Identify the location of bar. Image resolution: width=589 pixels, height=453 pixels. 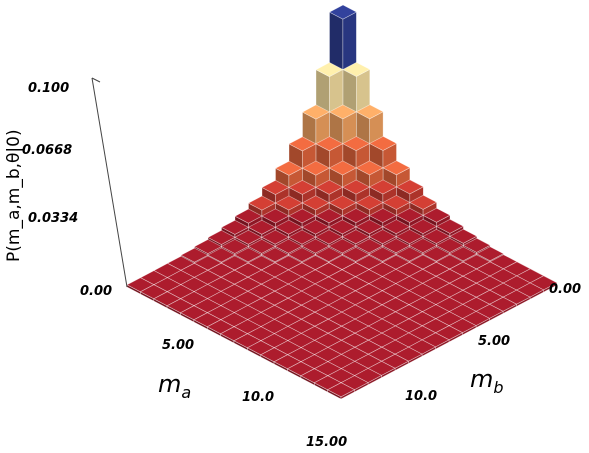
(341, 391).